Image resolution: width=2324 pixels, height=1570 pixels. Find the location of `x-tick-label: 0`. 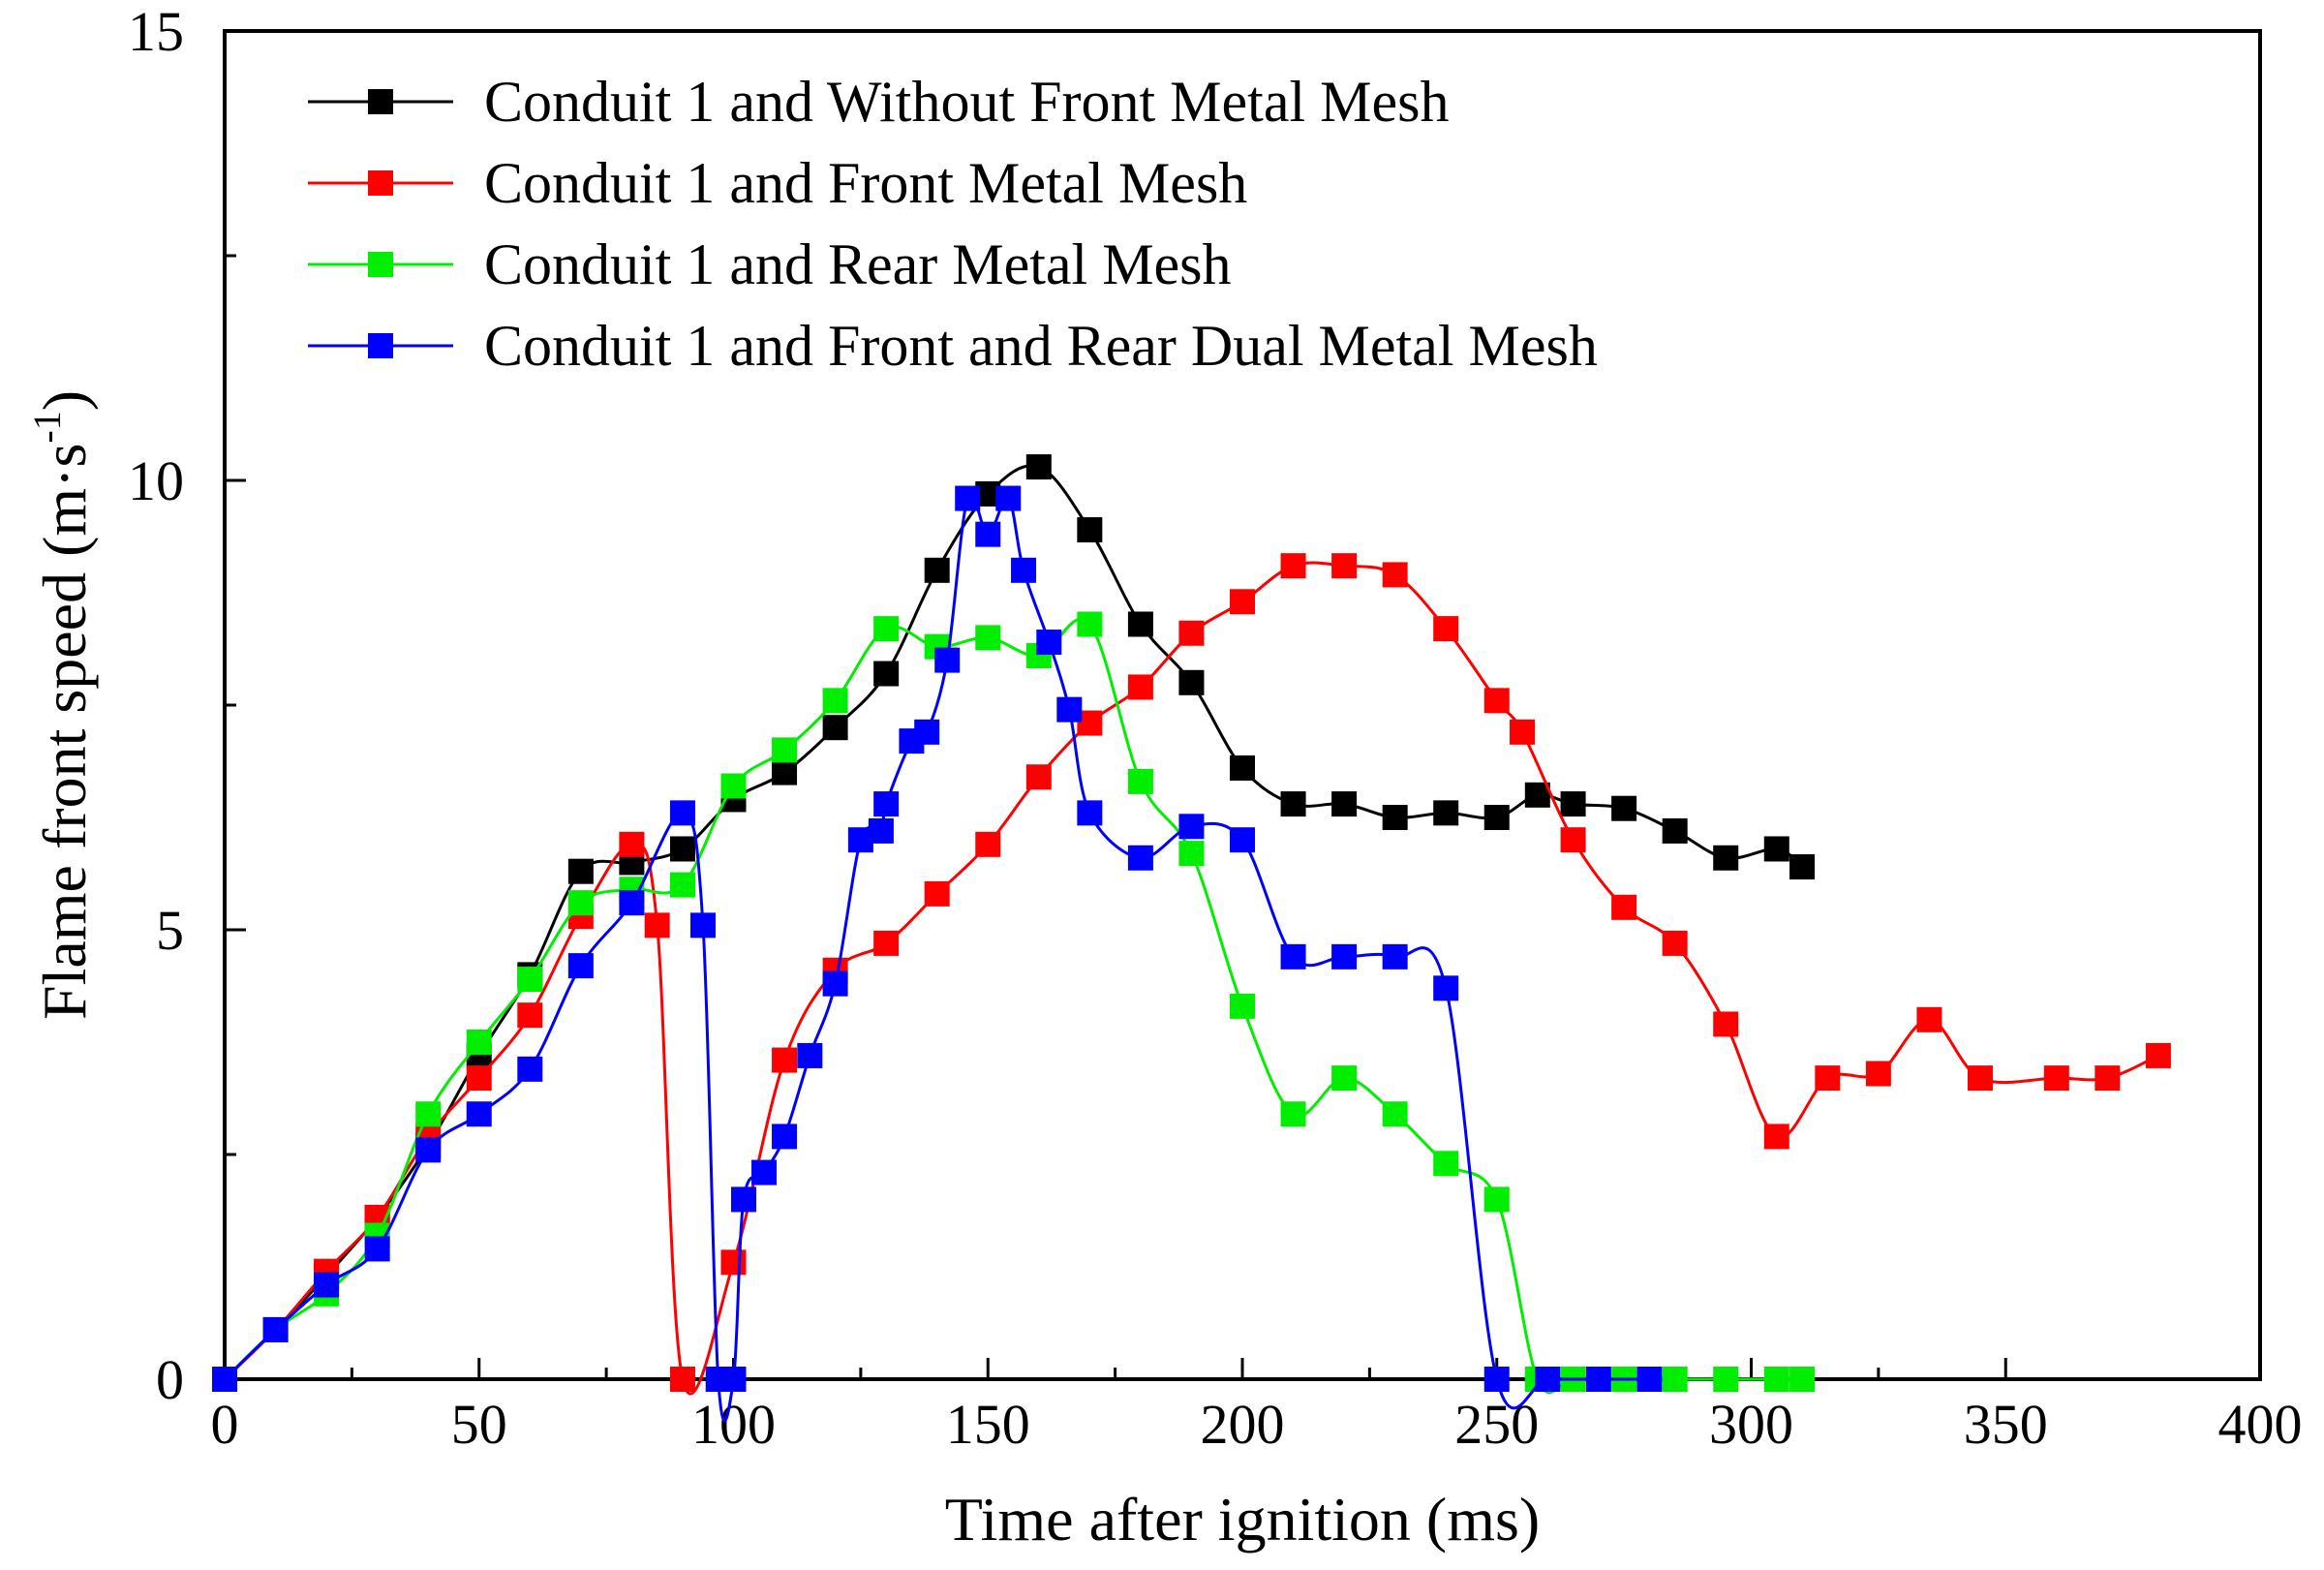

x-tick-label: 0 is located at coordinates (225, 1424).